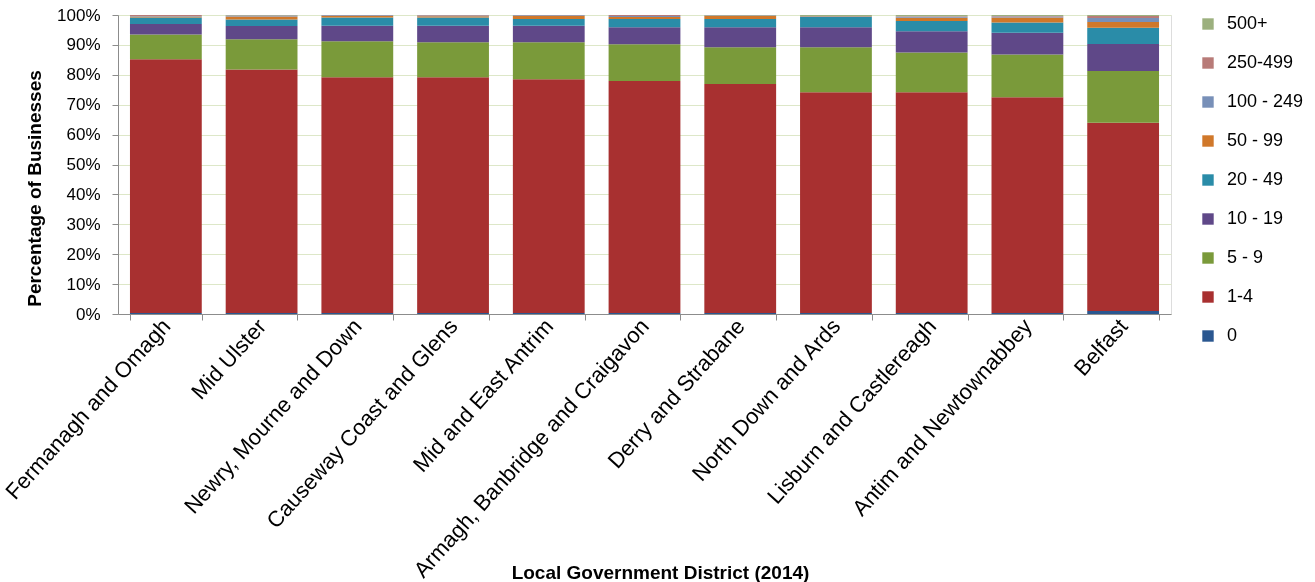 This screenshot has height=582, width=1315. Describe the element at coordinates (1240, 296) in the screenshot. I see `legend-label: 1-4` at that location.